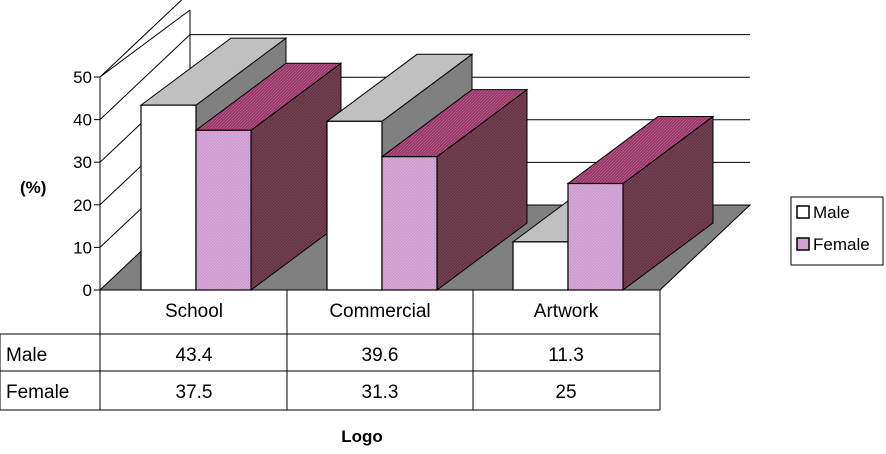 This screenshot has height=454, width=886. What do you see at coordinates (194, 311) in the screenshot?
I see `table-header-category-1: School` at bounding box center [194, 311].